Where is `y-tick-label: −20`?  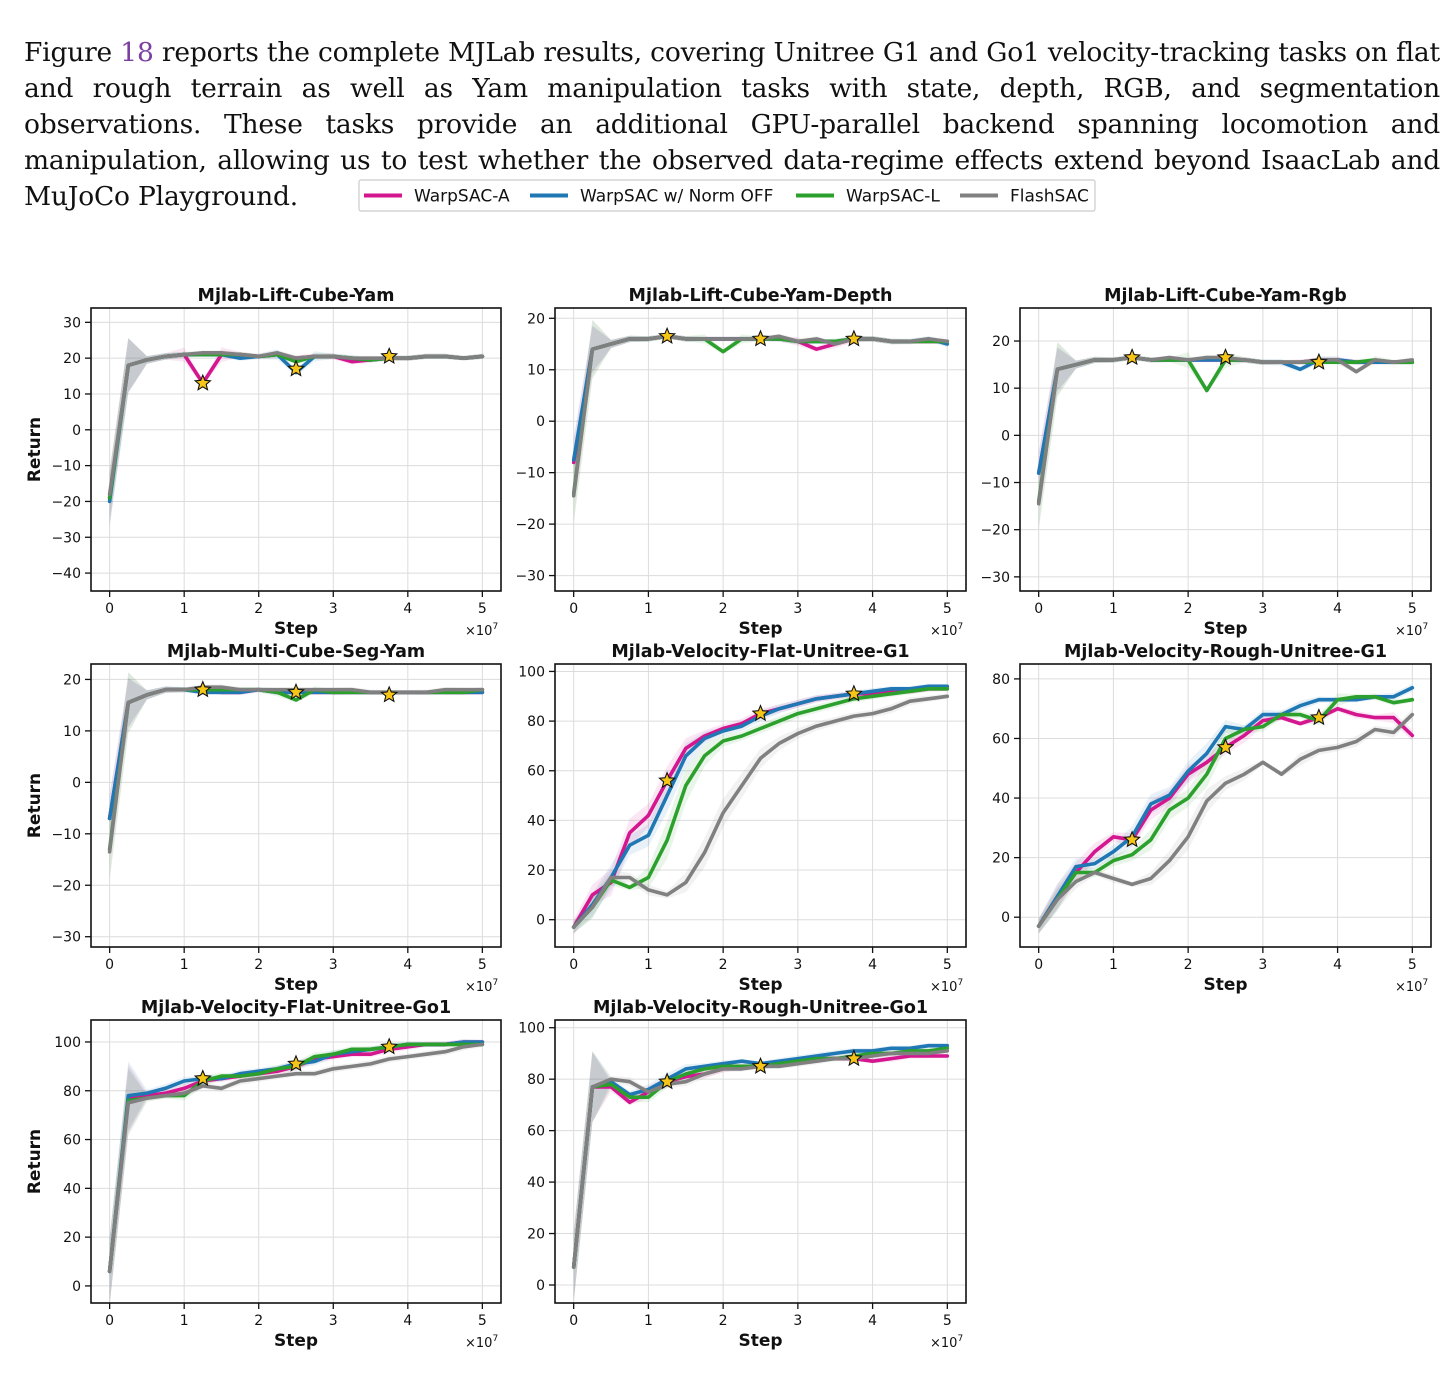
y-tick-label: −20 is located at coordinates (530, 525).